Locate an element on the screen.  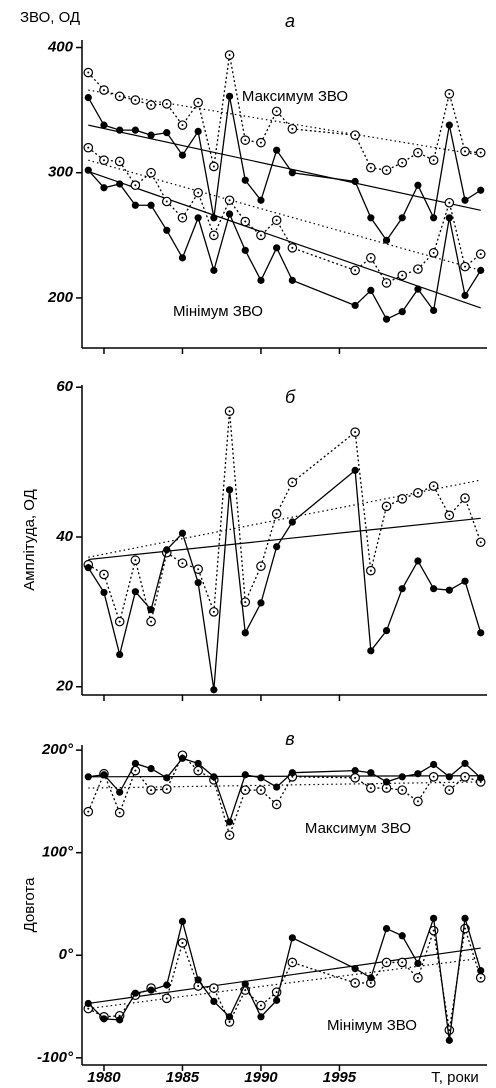
annotation: а is located at coordinates (290, 21).